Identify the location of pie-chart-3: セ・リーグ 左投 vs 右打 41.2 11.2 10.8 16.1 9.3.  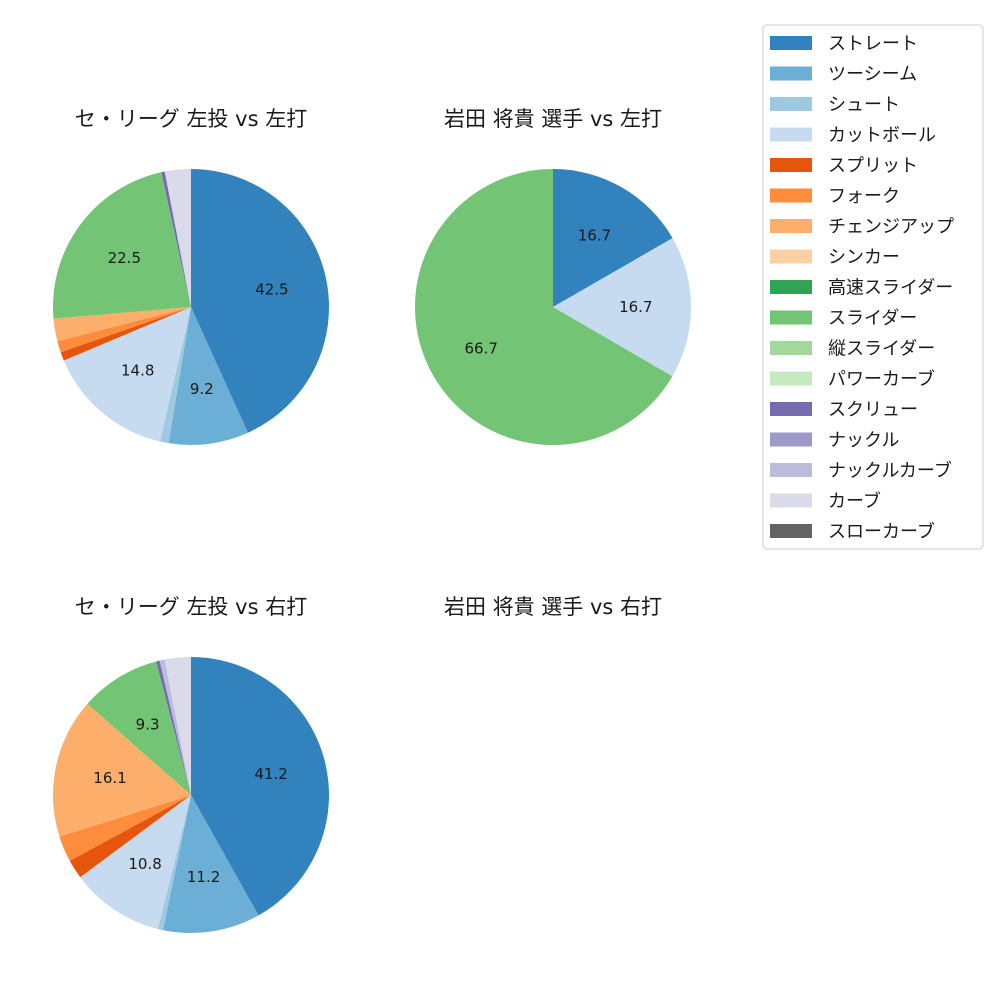
(190, 764).